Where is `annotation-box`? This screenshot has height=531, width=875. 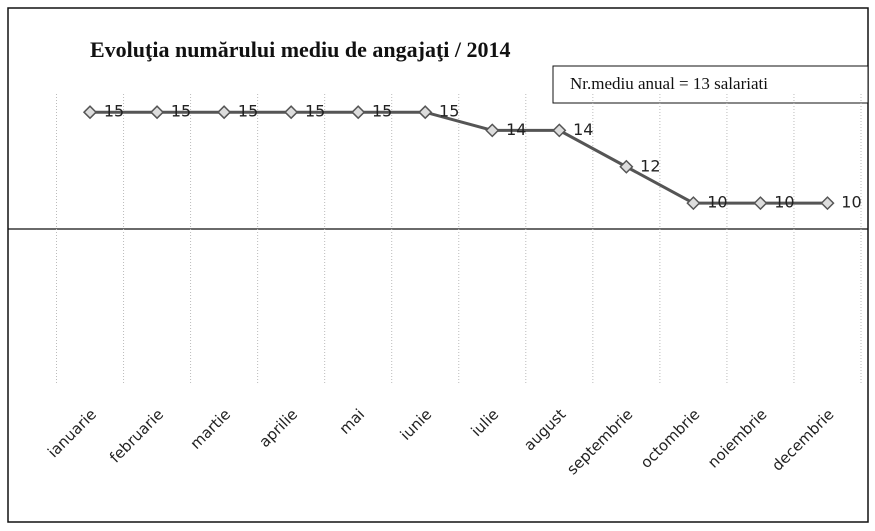 annotation-box is located at coordinates (710, 84).